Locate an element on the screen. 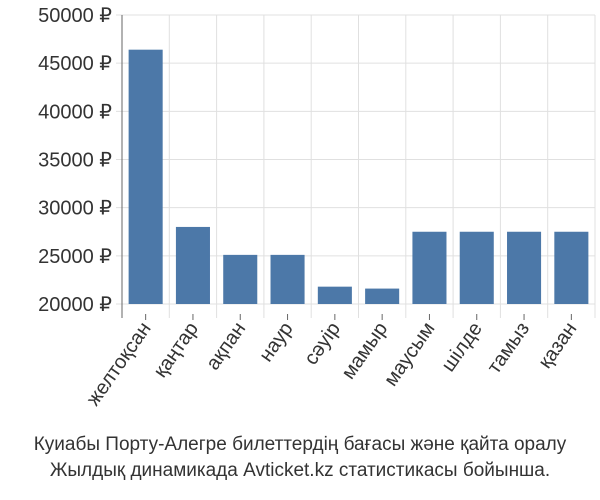 This screenshot has width=600, height=500. x-tick-label: наур is located at coordinates (276, 342).